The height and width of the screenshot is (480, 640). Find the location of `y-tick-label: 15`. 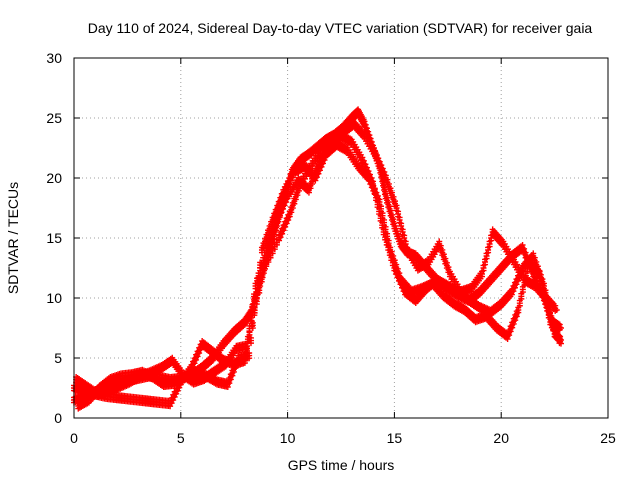

y-tick-label: 15 is located at coordinates (54, 238).